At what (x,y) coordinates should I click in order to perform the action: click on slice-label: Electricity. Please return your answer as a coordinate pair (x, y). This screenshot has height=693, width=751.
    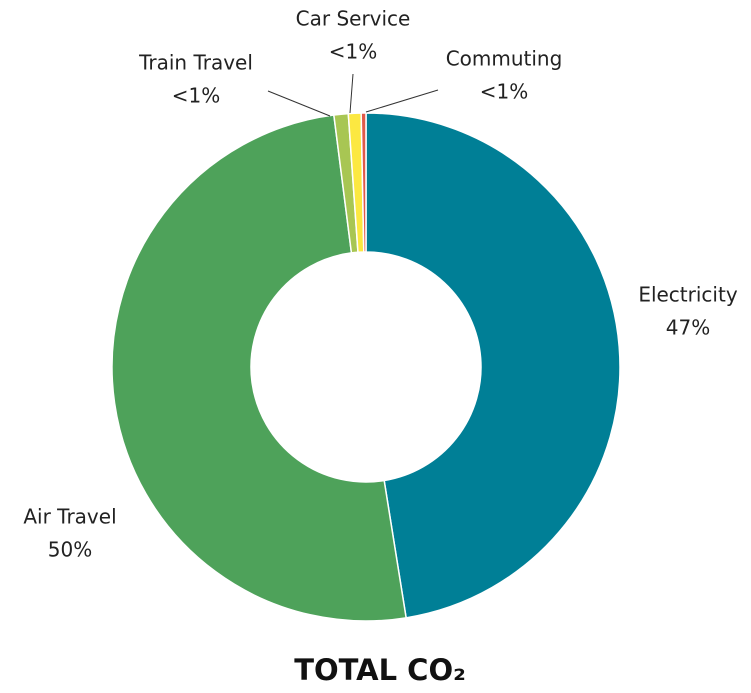
    Looking at the image, I should click on (688, 295).